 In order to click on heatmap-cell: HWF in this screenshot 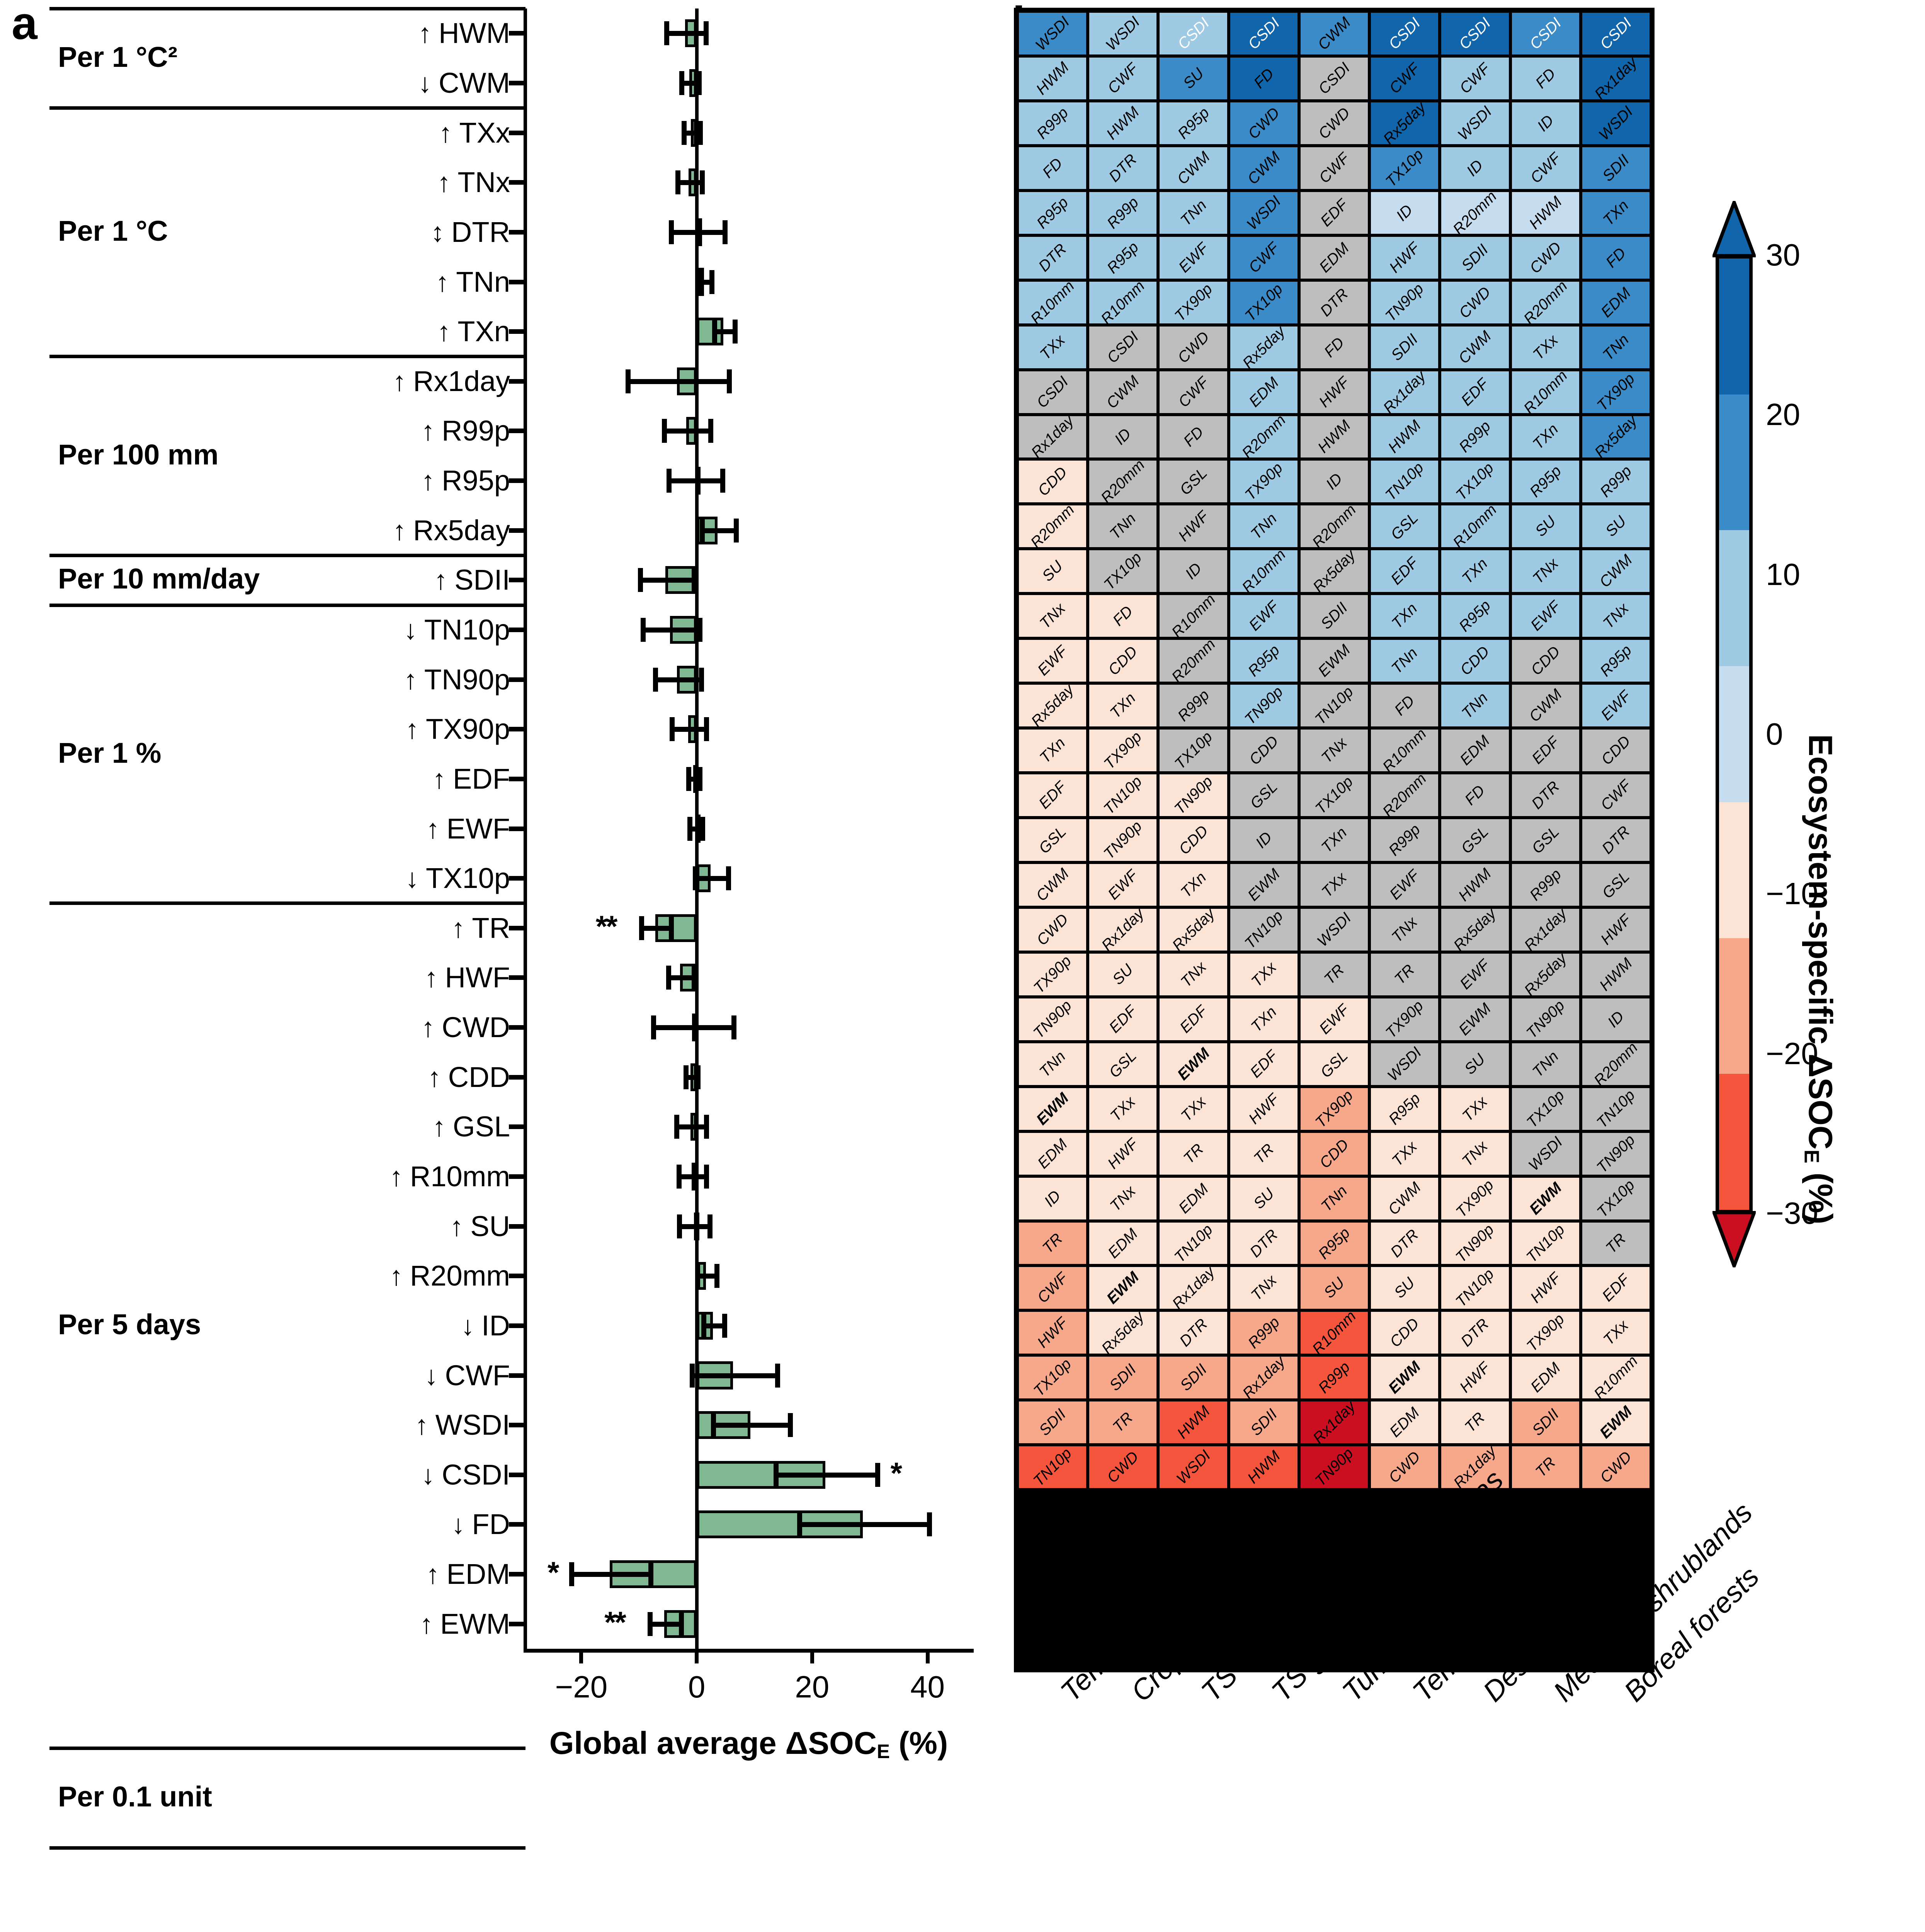, I will do `click(1335, 392)`.